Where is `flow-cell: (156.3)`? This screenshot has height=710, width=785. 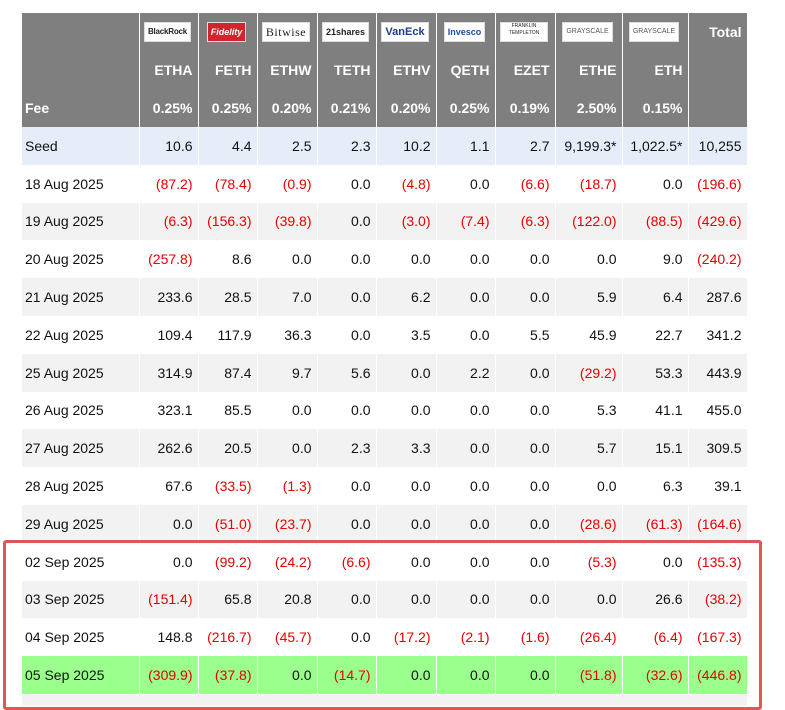 flow-cell: (156.3) is located at coordinates (228, 221).